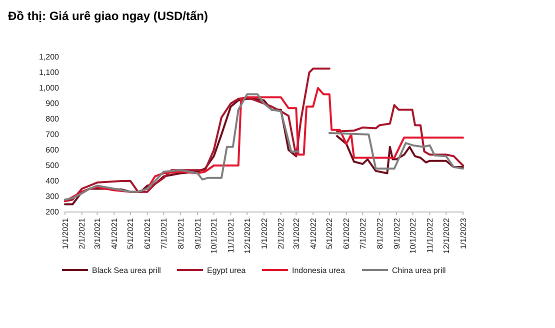 The width and height of the screenshot is (555, 328). What do you see at coordinates (49, 88) in the screenshot?
I see `y-tick-label: 1,000` at bounding box center [49, 88].